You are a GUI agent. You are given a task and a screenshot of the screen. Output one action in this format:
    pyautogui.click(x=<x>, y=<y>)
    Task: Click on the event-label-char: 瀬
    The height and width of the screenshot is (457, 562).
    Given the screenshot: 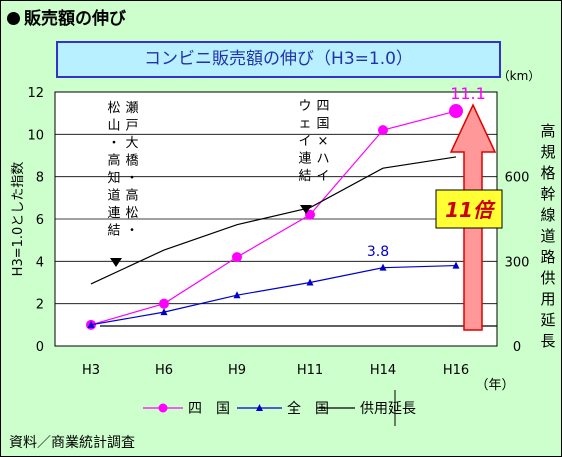 What is the action you would take?
    pyautogui.click(x=131, y=108)
    